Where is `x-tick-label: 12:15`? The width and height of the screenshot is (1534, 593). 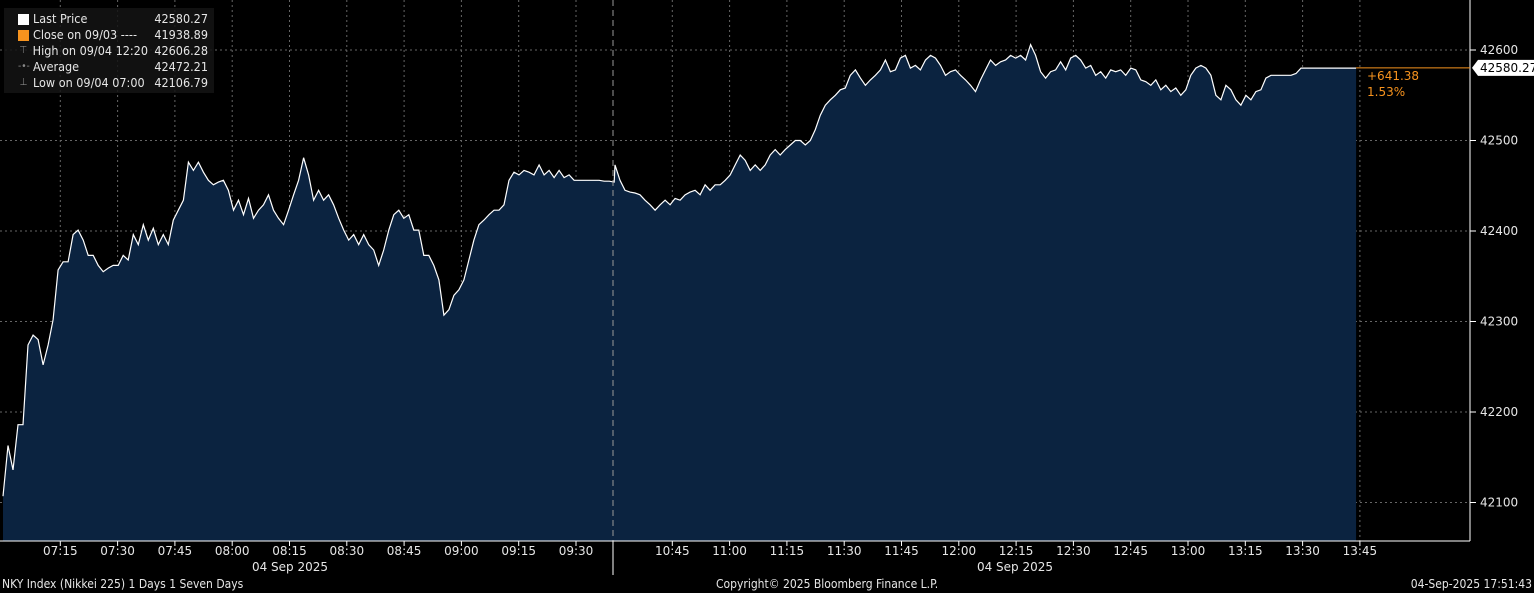
x-tick-label: 12:15 is located at coordinates (1016, 551).